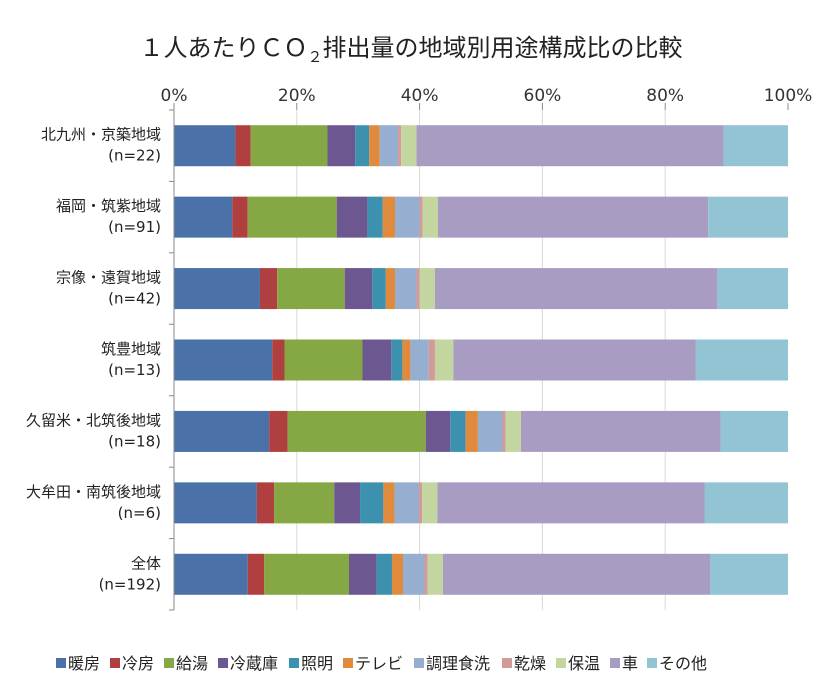  Describe the element at coordinates (84, 663) in the screenshot. I see `legend-label: 暖房` at that location.